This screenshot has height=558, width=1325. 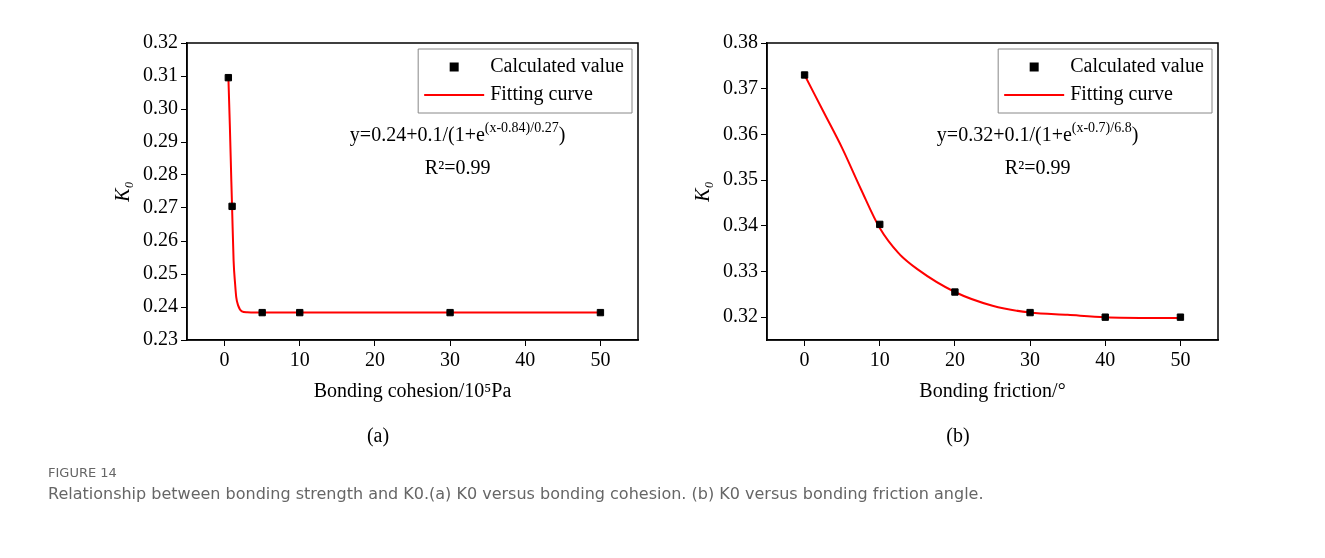 What do you see at coordinates (160, 338) in the screenshot?
I see `y-tick-label: 0.23` at bounding box center [160, 338].